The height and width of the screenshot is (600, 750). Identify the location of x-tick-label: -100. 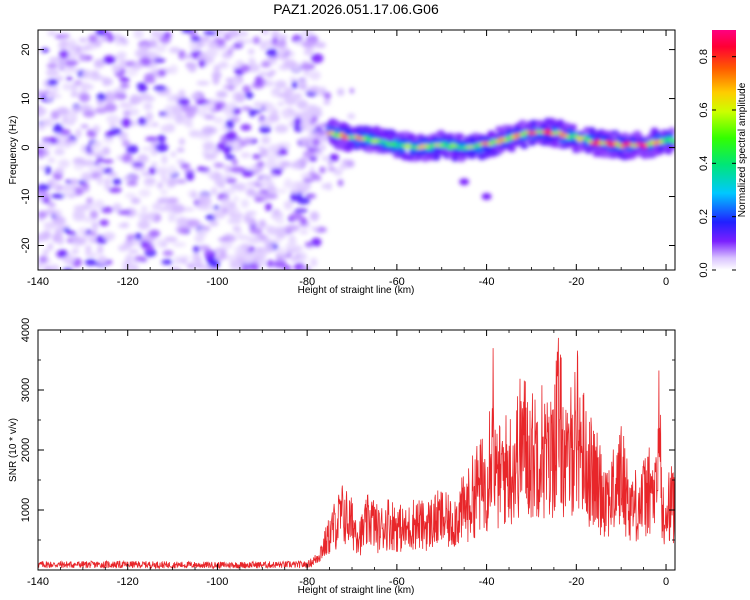
(217, 582).